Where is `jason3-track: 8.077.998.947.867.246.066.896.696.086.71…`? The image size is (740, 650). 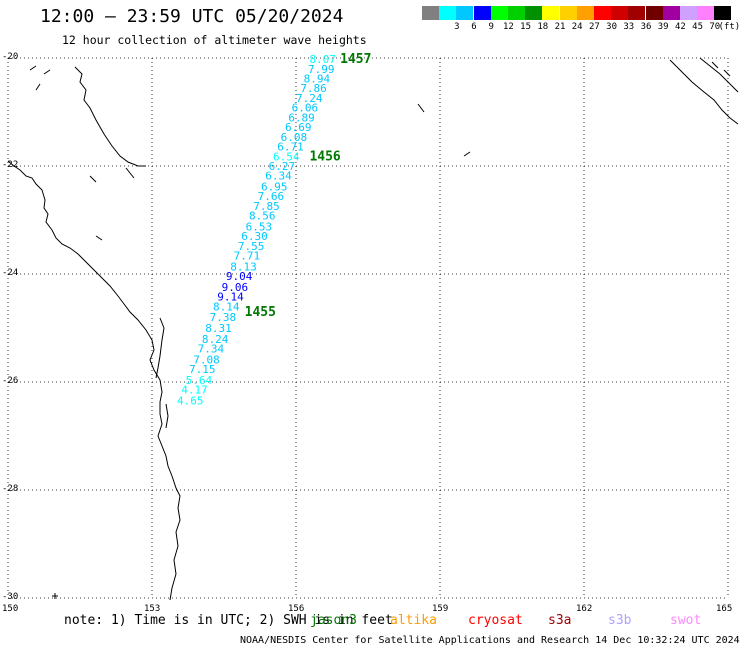
jason3-track: 8.077.998.947.867.246.066.896.696.086.71… is located at coordinates (256, 230).